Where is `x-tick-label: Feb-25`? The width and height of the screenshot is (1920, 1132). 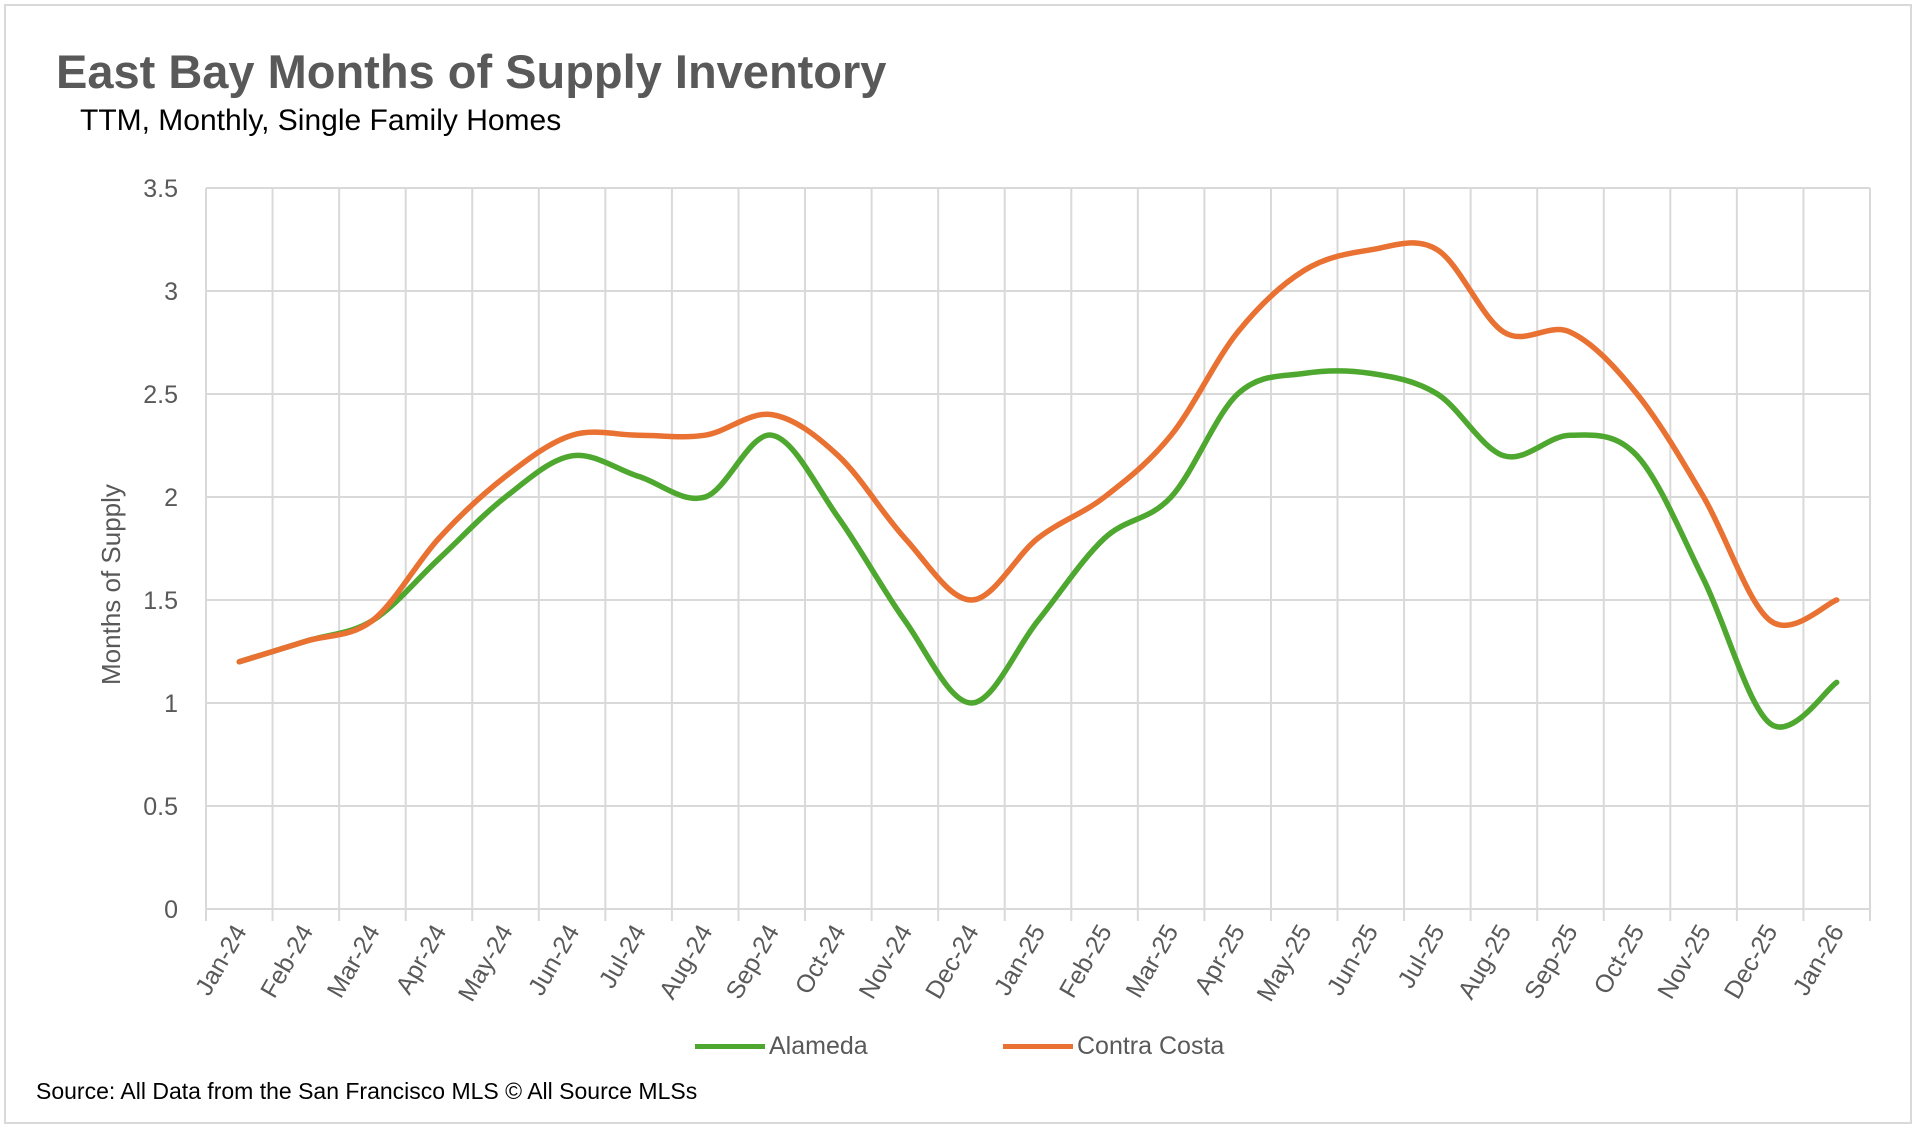
x-tick-label: Feb-25 is located at coordinates (1086, 961).